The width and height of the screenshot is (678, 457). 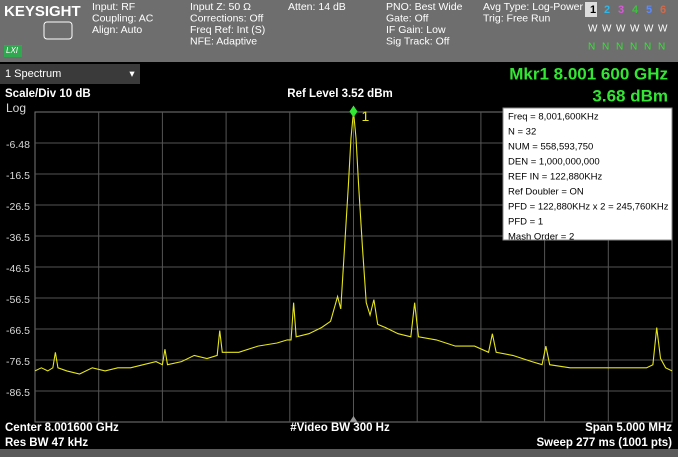 I want to click on window-name: 1 Spectrum, so click(x=33, y=74).